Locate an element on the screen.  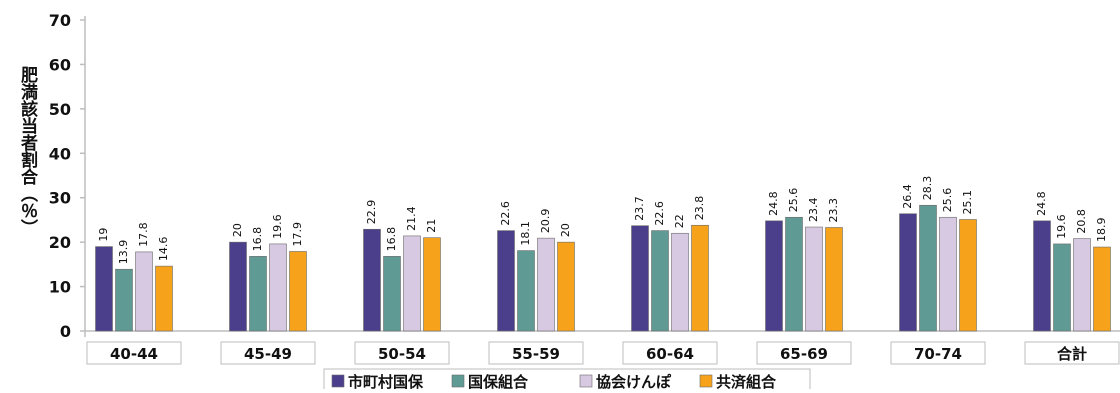
x-tick-label: 合計 is located at coordinates (1071, 354).